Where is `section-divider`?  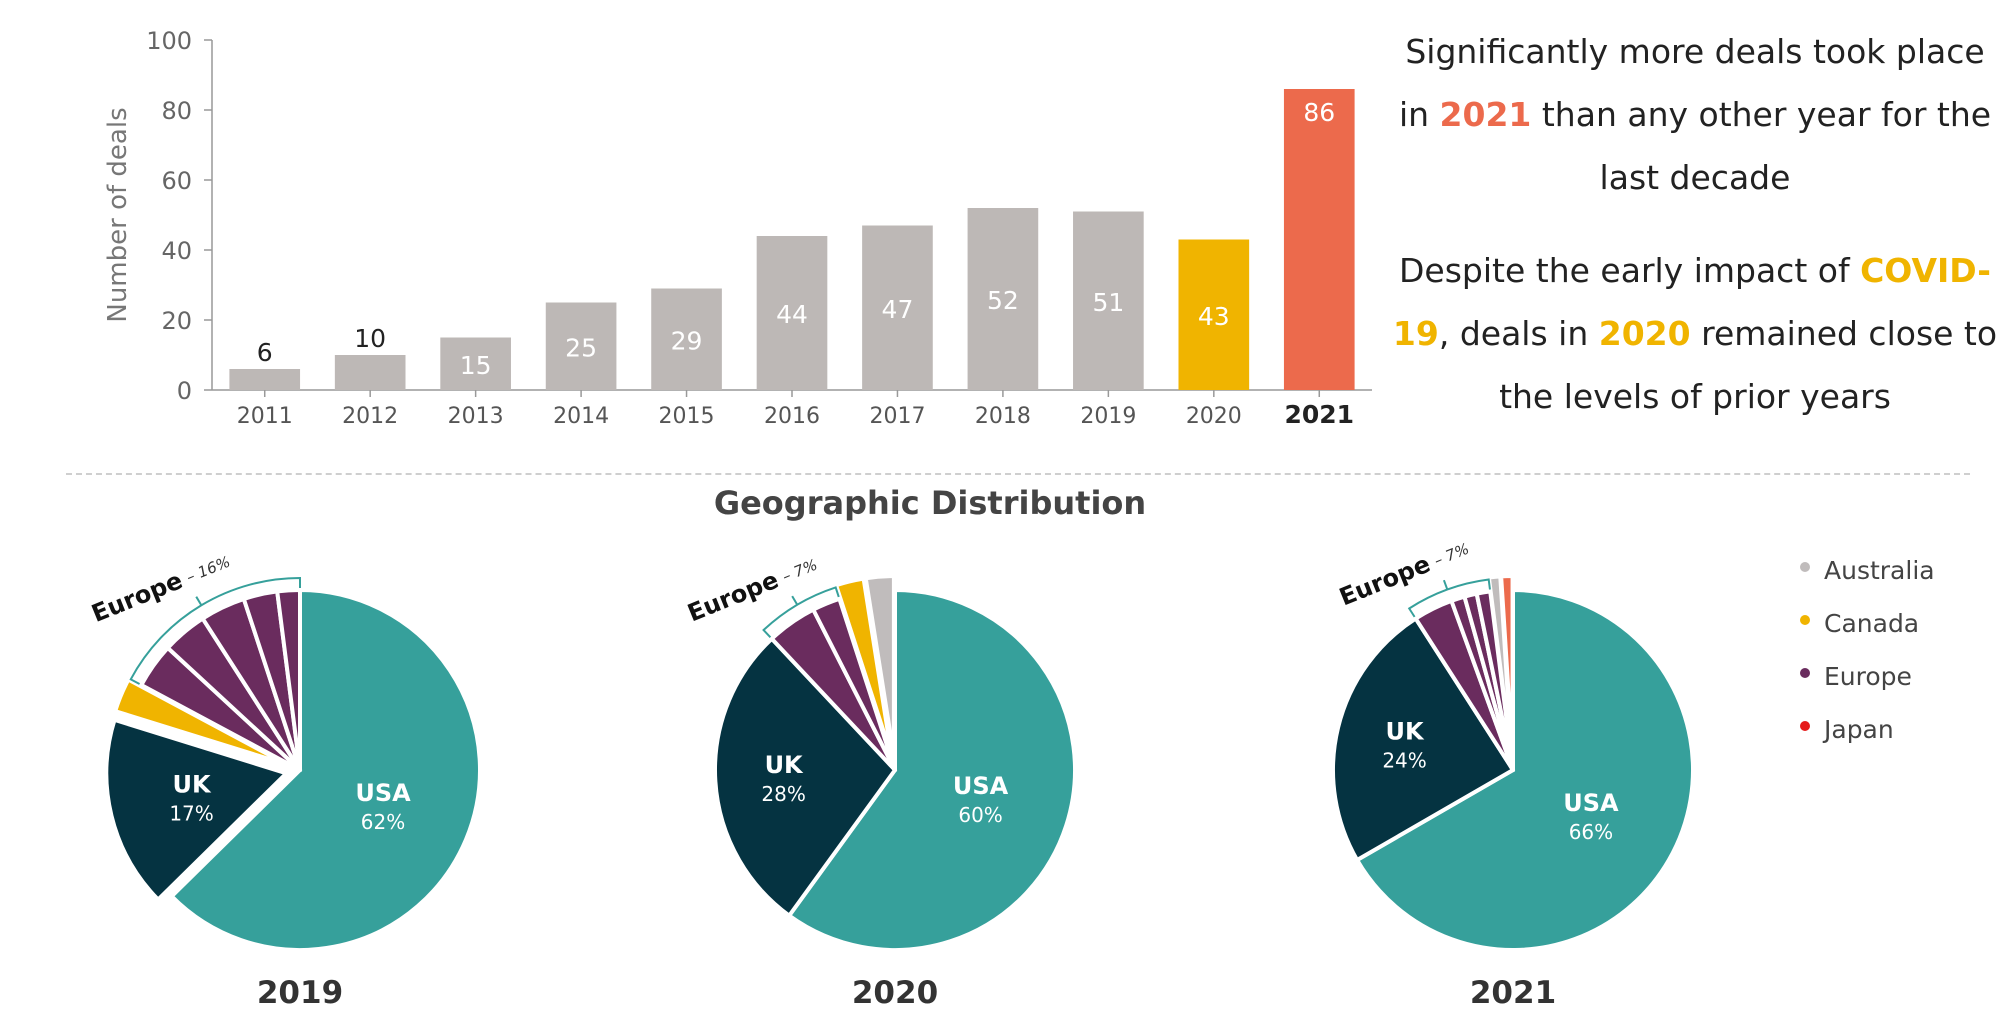 section-divider is located at coordinates (1018, 474).